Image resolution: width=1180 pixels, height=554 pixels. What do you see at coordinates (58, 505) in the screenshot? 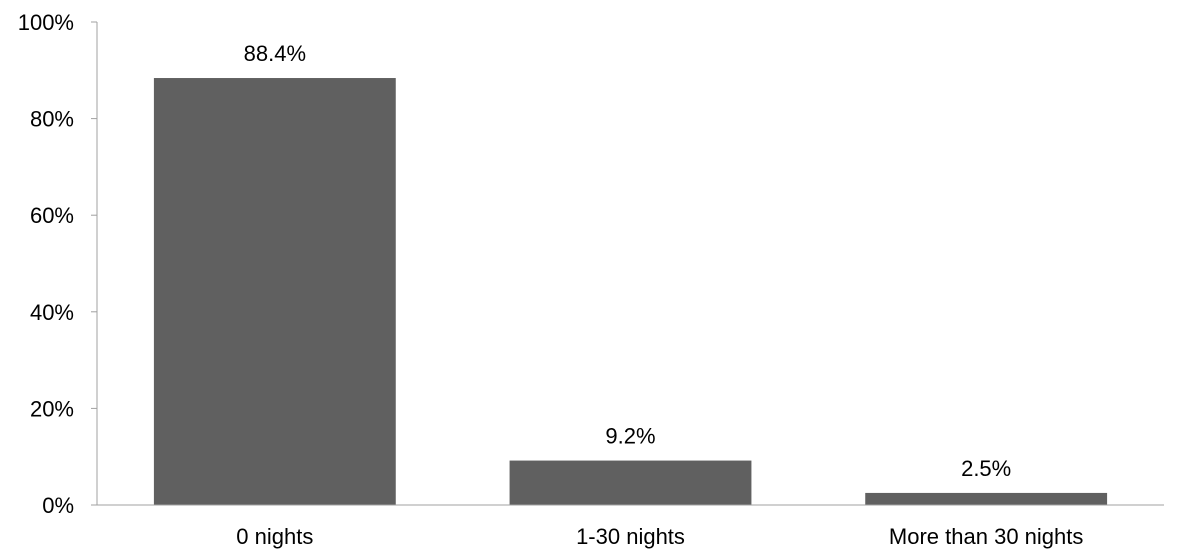
I see `y-tick-label: 0%` at bounding box center [58, 505].